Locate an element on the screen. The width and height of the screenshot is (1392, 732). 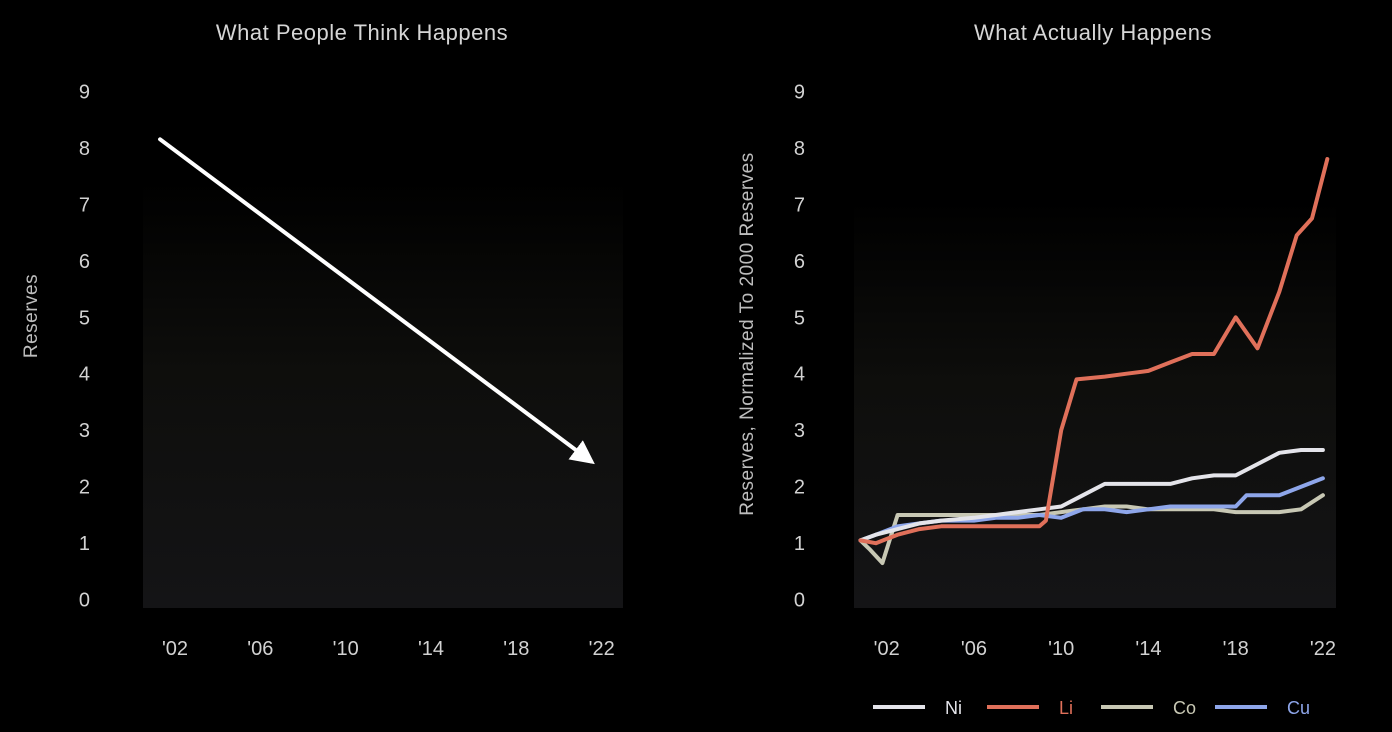
y-tick-label-right: 1 is located at coordinates (799, 544).